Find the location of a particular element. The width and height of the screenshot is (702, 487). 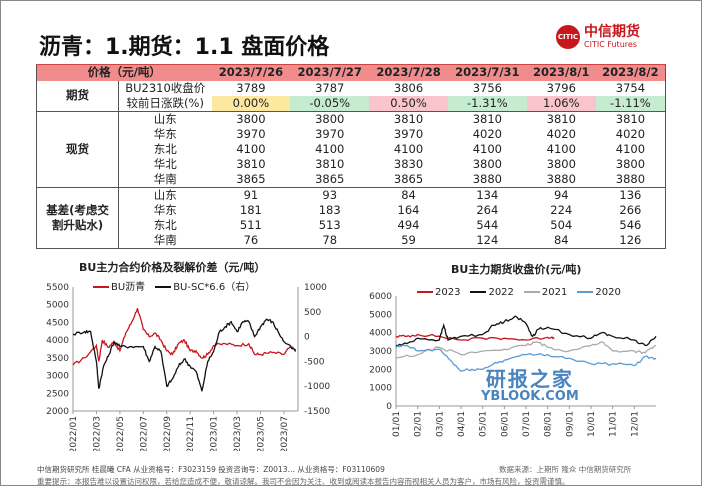

chart1-legend: BU沥青 BU-SC*6.6（右） is located at coordinates (174, 285).